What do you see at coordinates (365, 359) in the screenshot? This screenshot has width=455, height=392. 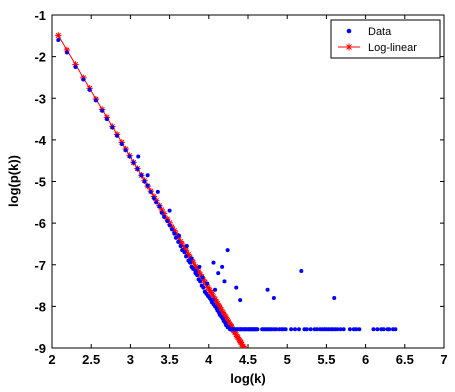 I see `x-tick-label: 6` at bounding box center [365, 359].